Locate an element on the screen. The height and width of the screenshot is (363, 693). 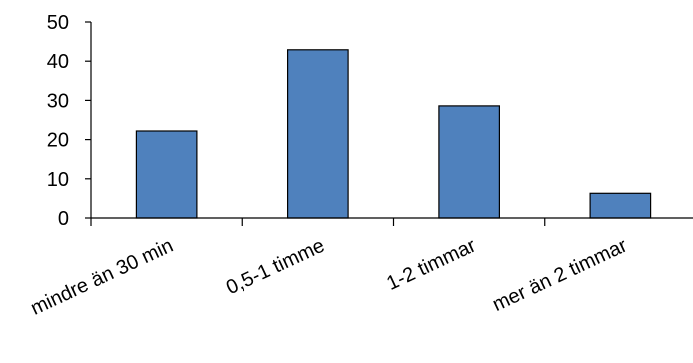
x-category-label-2: 1-2 timmar is located at coordinates (431, 264).